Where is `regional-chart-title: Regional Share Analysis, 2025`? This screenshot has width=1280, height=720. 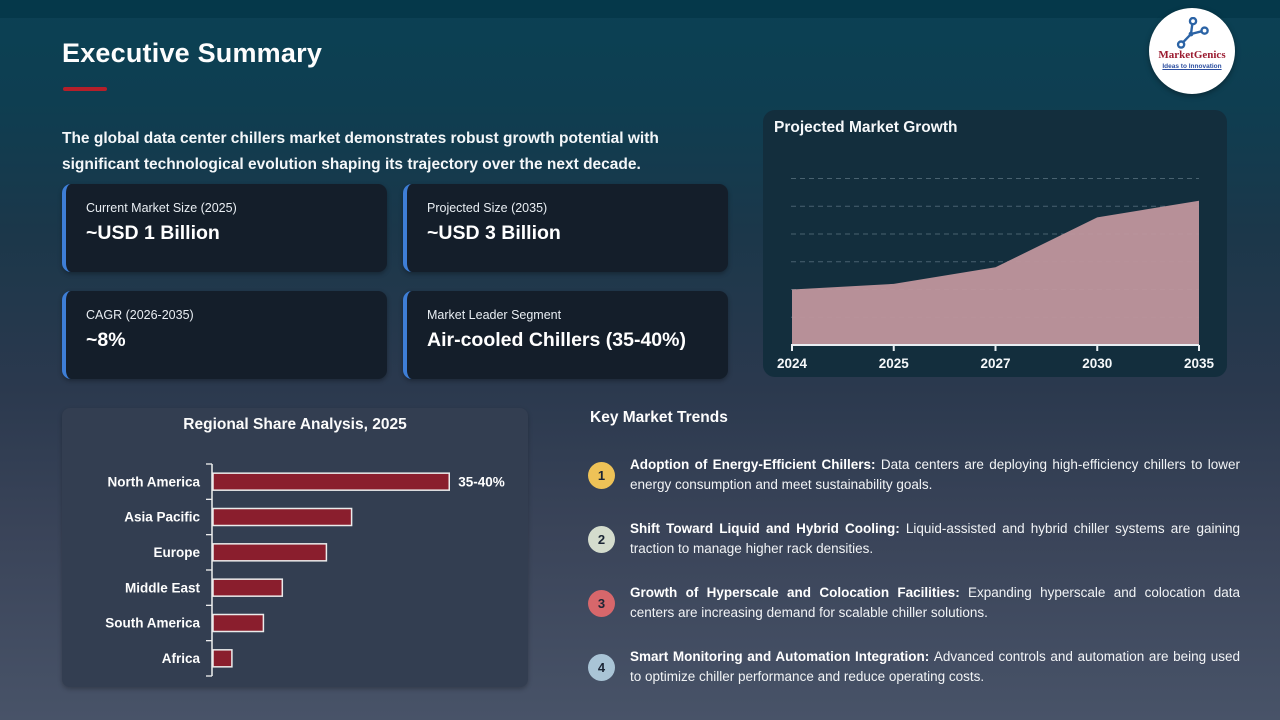
regional-chart-title: Regional Share Analysis, 2025 is located at coordinates (295, 424).